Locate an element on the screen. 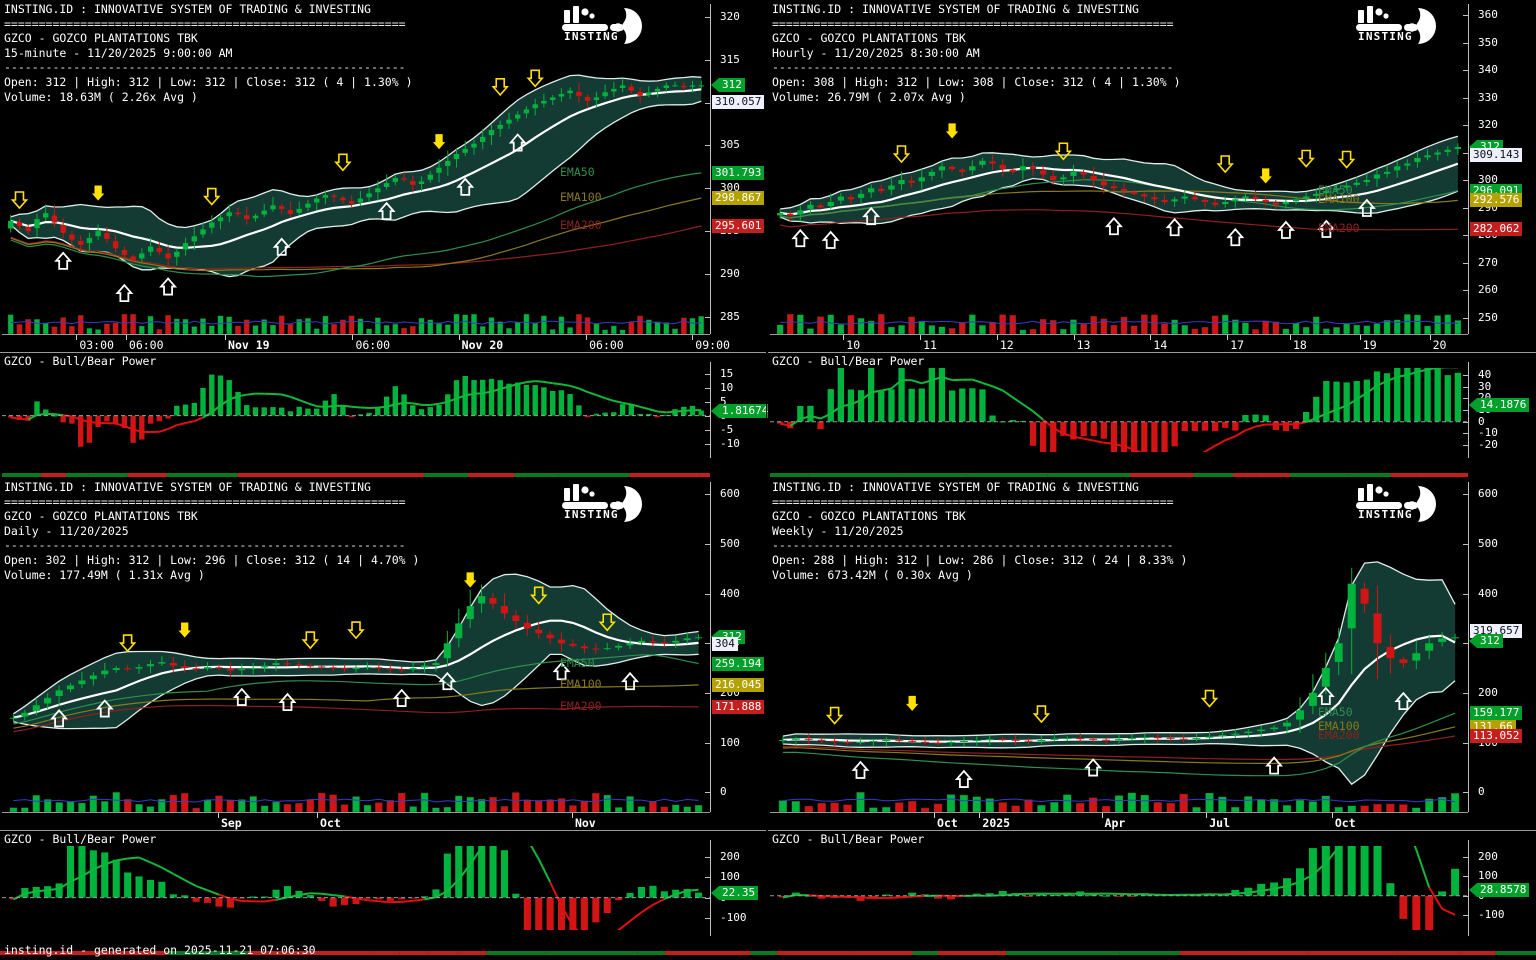 Image resolution: width=1536 pixels, height=960 pixels. price-axis-tick is located at coordinates (1465, 743).